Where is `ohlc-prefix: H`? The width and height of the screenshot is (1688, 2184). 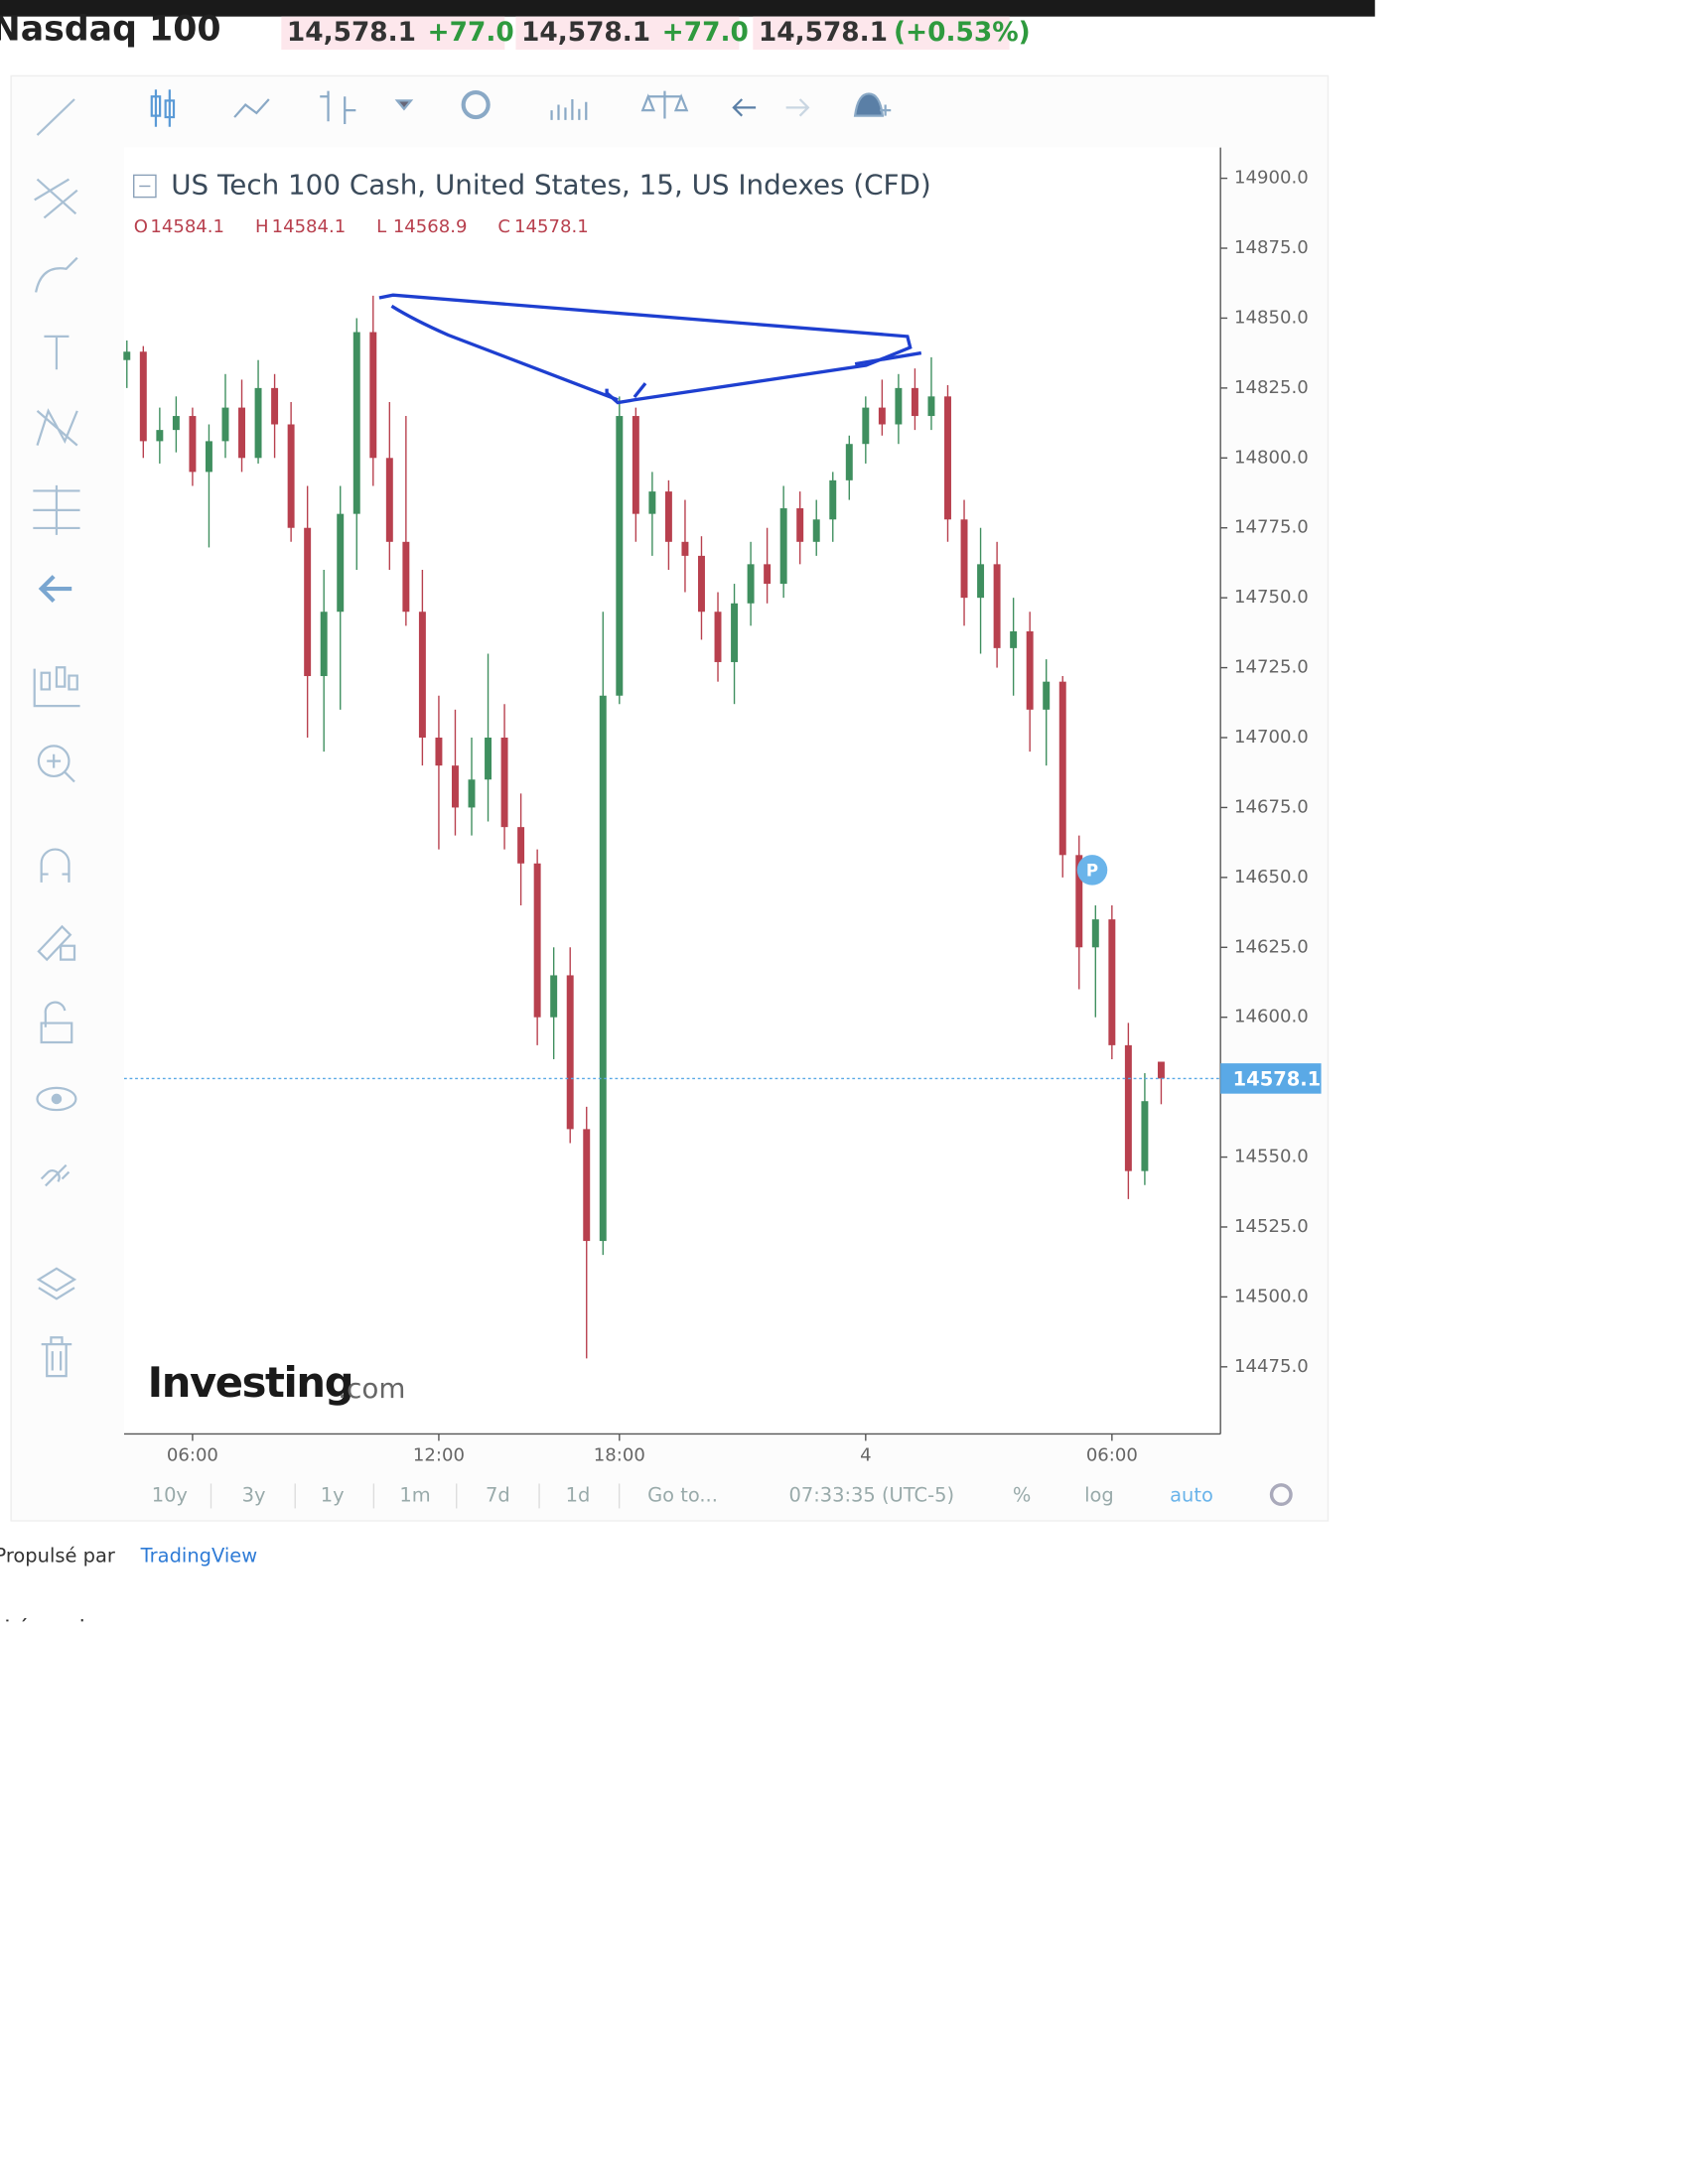
ohlc-prefix: H is located at coordinates (262, 226).